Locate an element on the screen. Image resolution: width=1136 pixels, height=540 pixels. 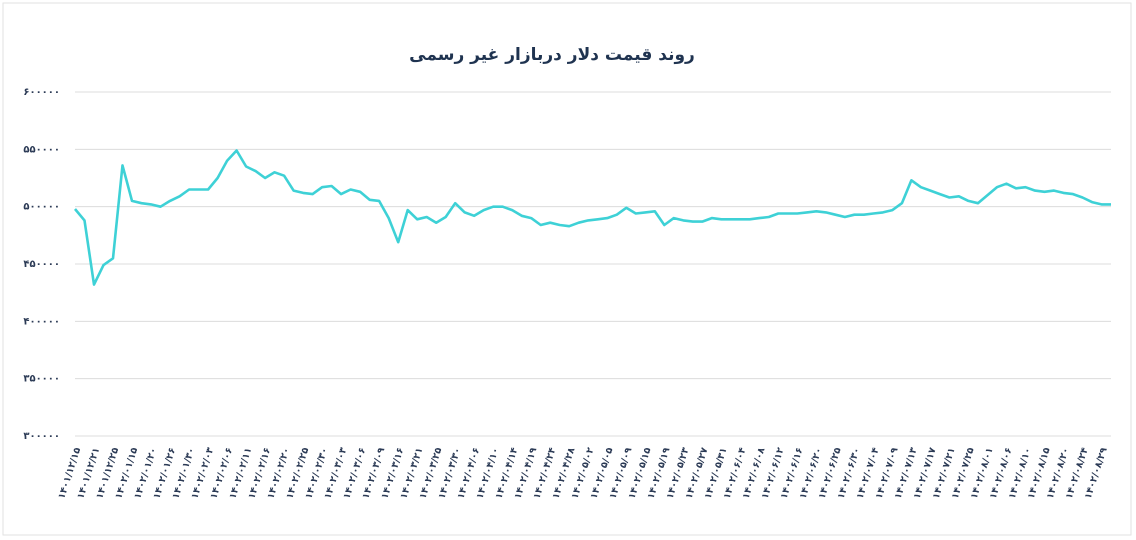
y-tick-label: ۵۵۰۰۰۰ is located at coordinates (41, 149).